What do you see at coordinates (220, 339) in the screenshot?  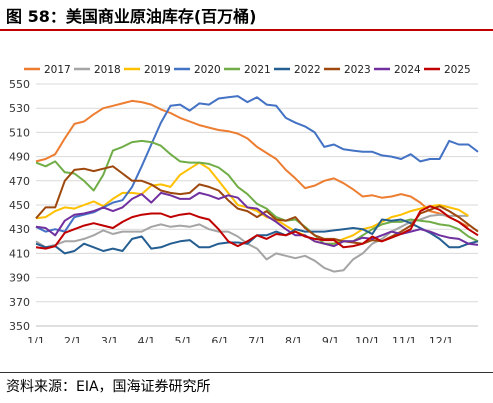 I see `x-tick-label: 6/1` at bounding box center [220, 339].